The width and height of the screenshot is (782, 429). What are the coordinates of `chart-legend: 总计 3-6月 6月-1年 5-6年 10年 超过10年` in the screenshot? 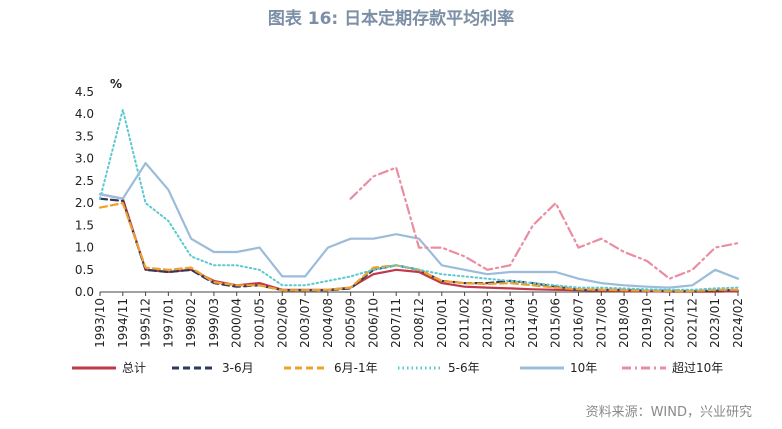 It's located at (397, 367).